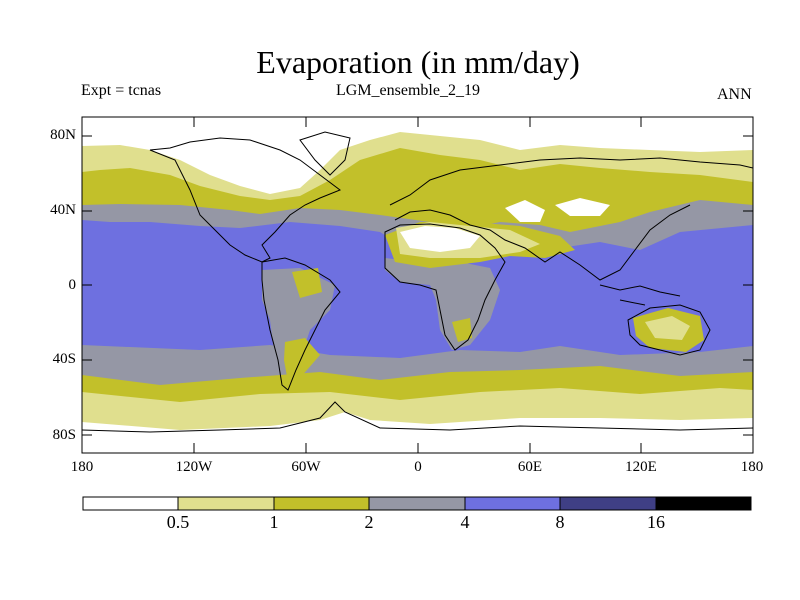 Image resolution: width=800 pixels, height=600 pixels. What do you see at coordinates (306, 467) in the screenshot?
I see `xlabel-60w: 60W` at bounding box center [306, 467].